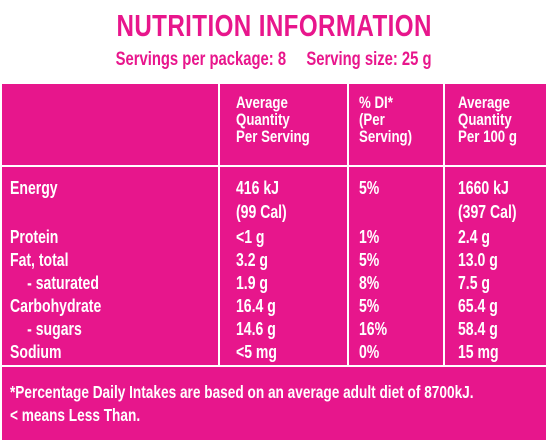 This screenshot has width=548, height=442. I want to click on di-value: 0%, so click(369, 352).